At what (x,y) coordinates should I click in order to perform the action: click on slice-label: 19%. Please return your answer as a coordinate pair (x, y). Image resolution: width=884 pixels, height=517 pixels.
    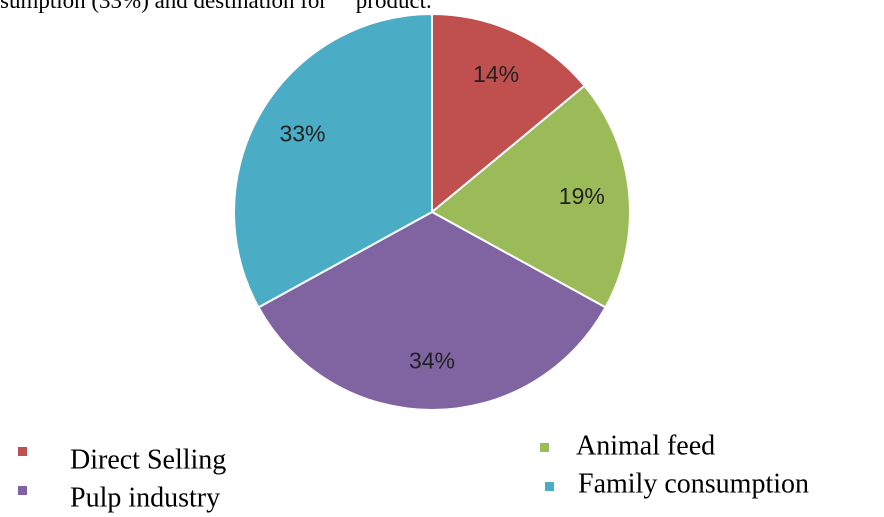
    Looking at the image, I should click on (582, 196).